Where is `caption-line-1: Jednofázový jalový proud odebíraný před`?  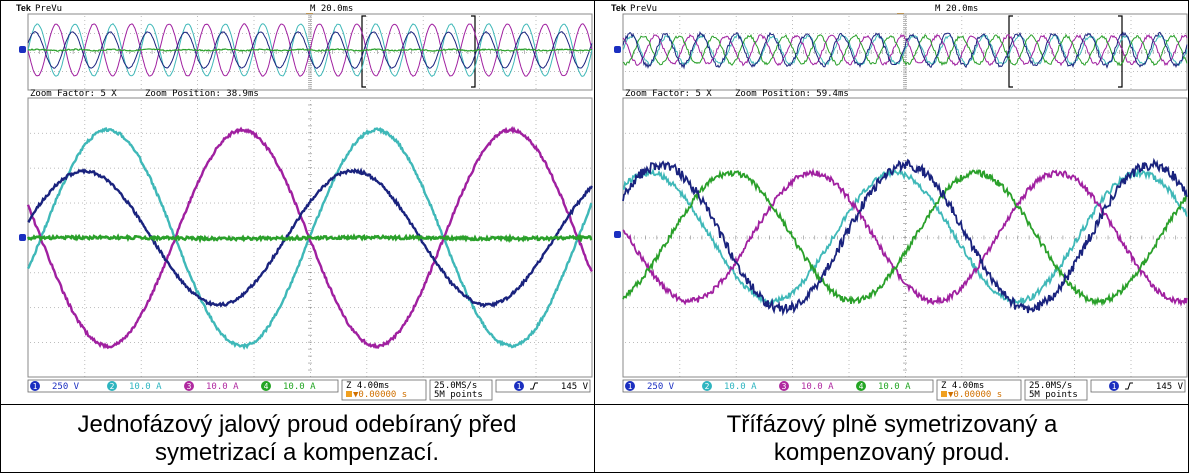
caption-line-1: Jednofázový jalový proud odebíraný před is located at coordinates (297, 424).